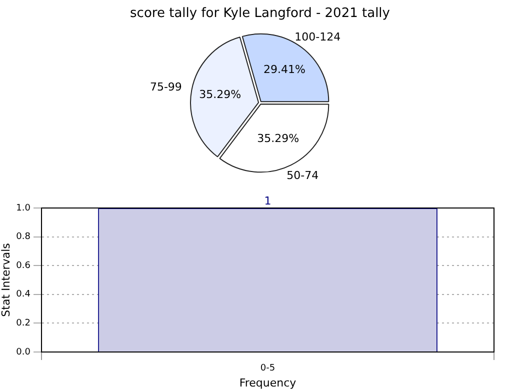  Describe the element at coordinates (166, 87) in the screenshot. I see `slice-label: 75-99` at that location.